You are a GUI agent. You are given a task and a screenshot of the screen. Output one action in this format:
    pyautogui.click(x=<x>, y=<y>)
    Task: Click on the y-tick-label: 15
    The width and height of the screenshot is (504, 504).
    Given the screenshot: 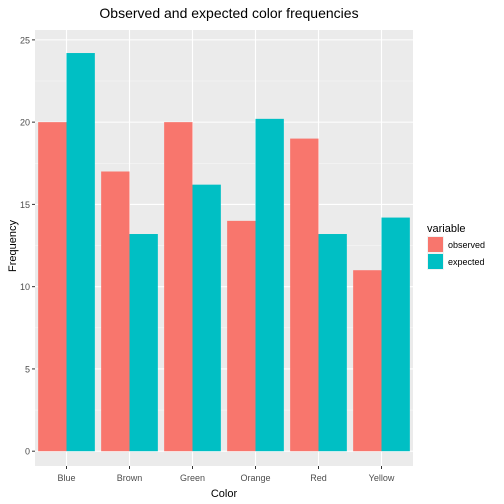 What is the action you would take?
    pyautogui.click(x=25, y=205)
    